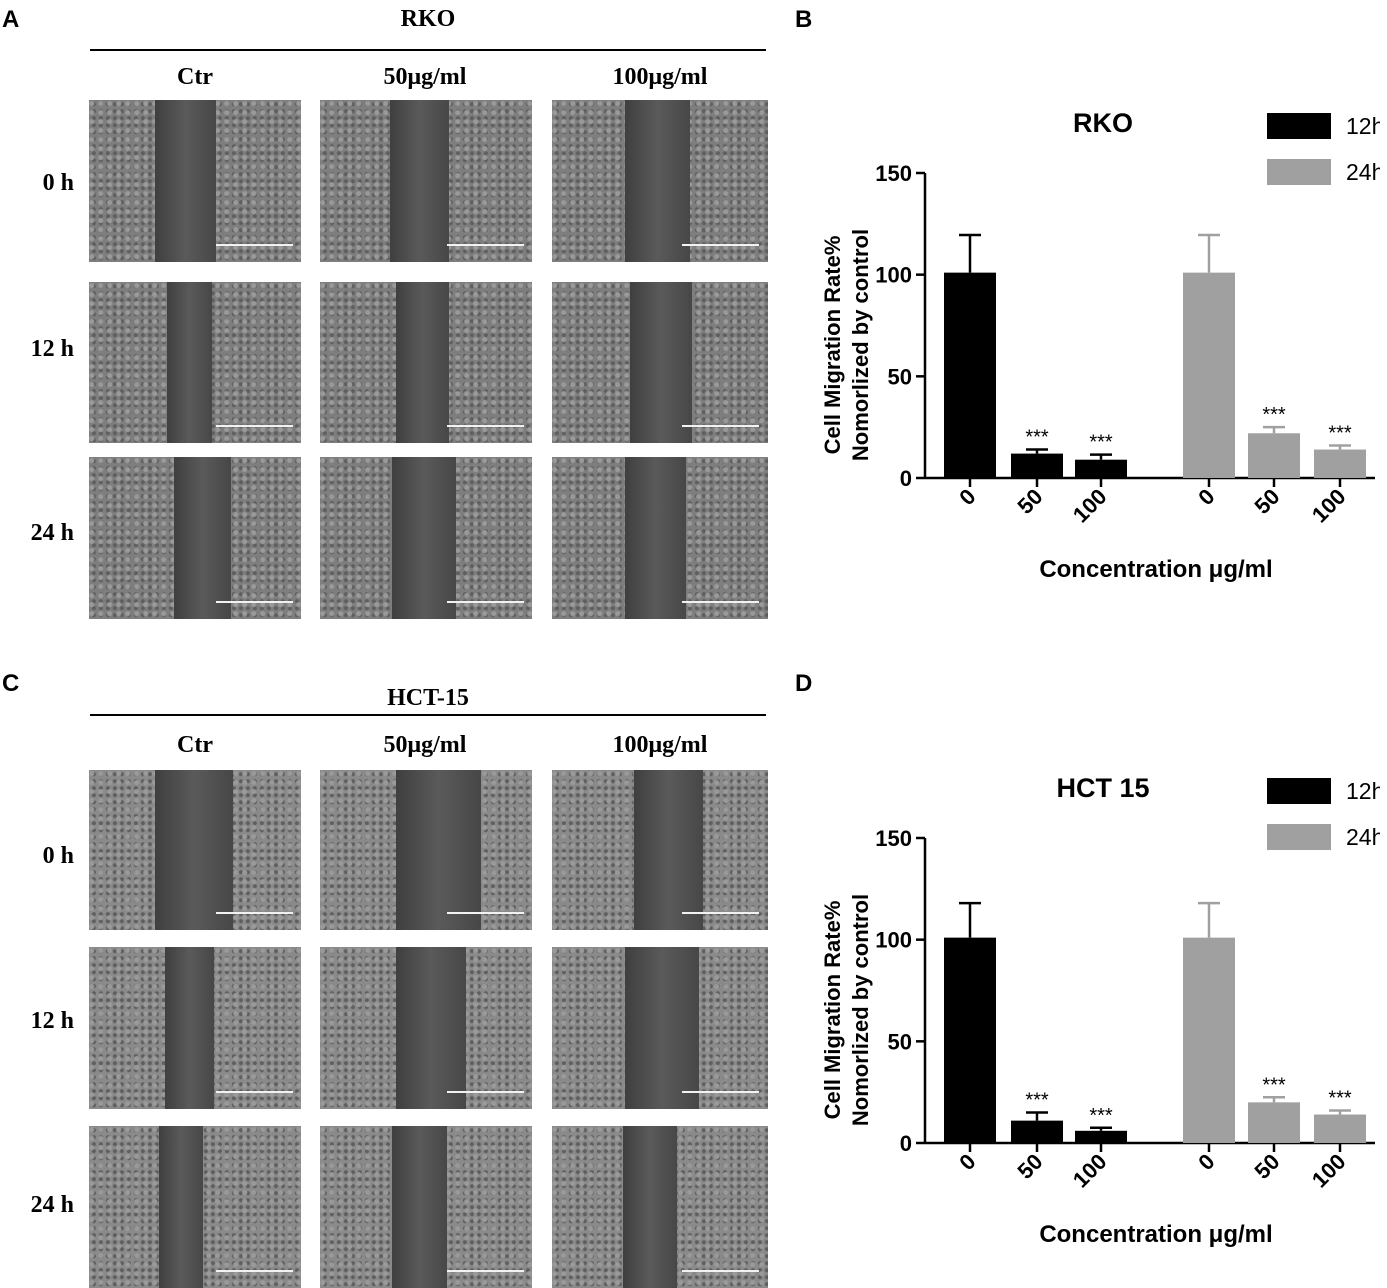 This screenshot has height=1288, width=1387. What do you see at coordinates (1299, 126) in the screenshot?
I see `legend-swatch-12h` at bounding box center [1299, 126].